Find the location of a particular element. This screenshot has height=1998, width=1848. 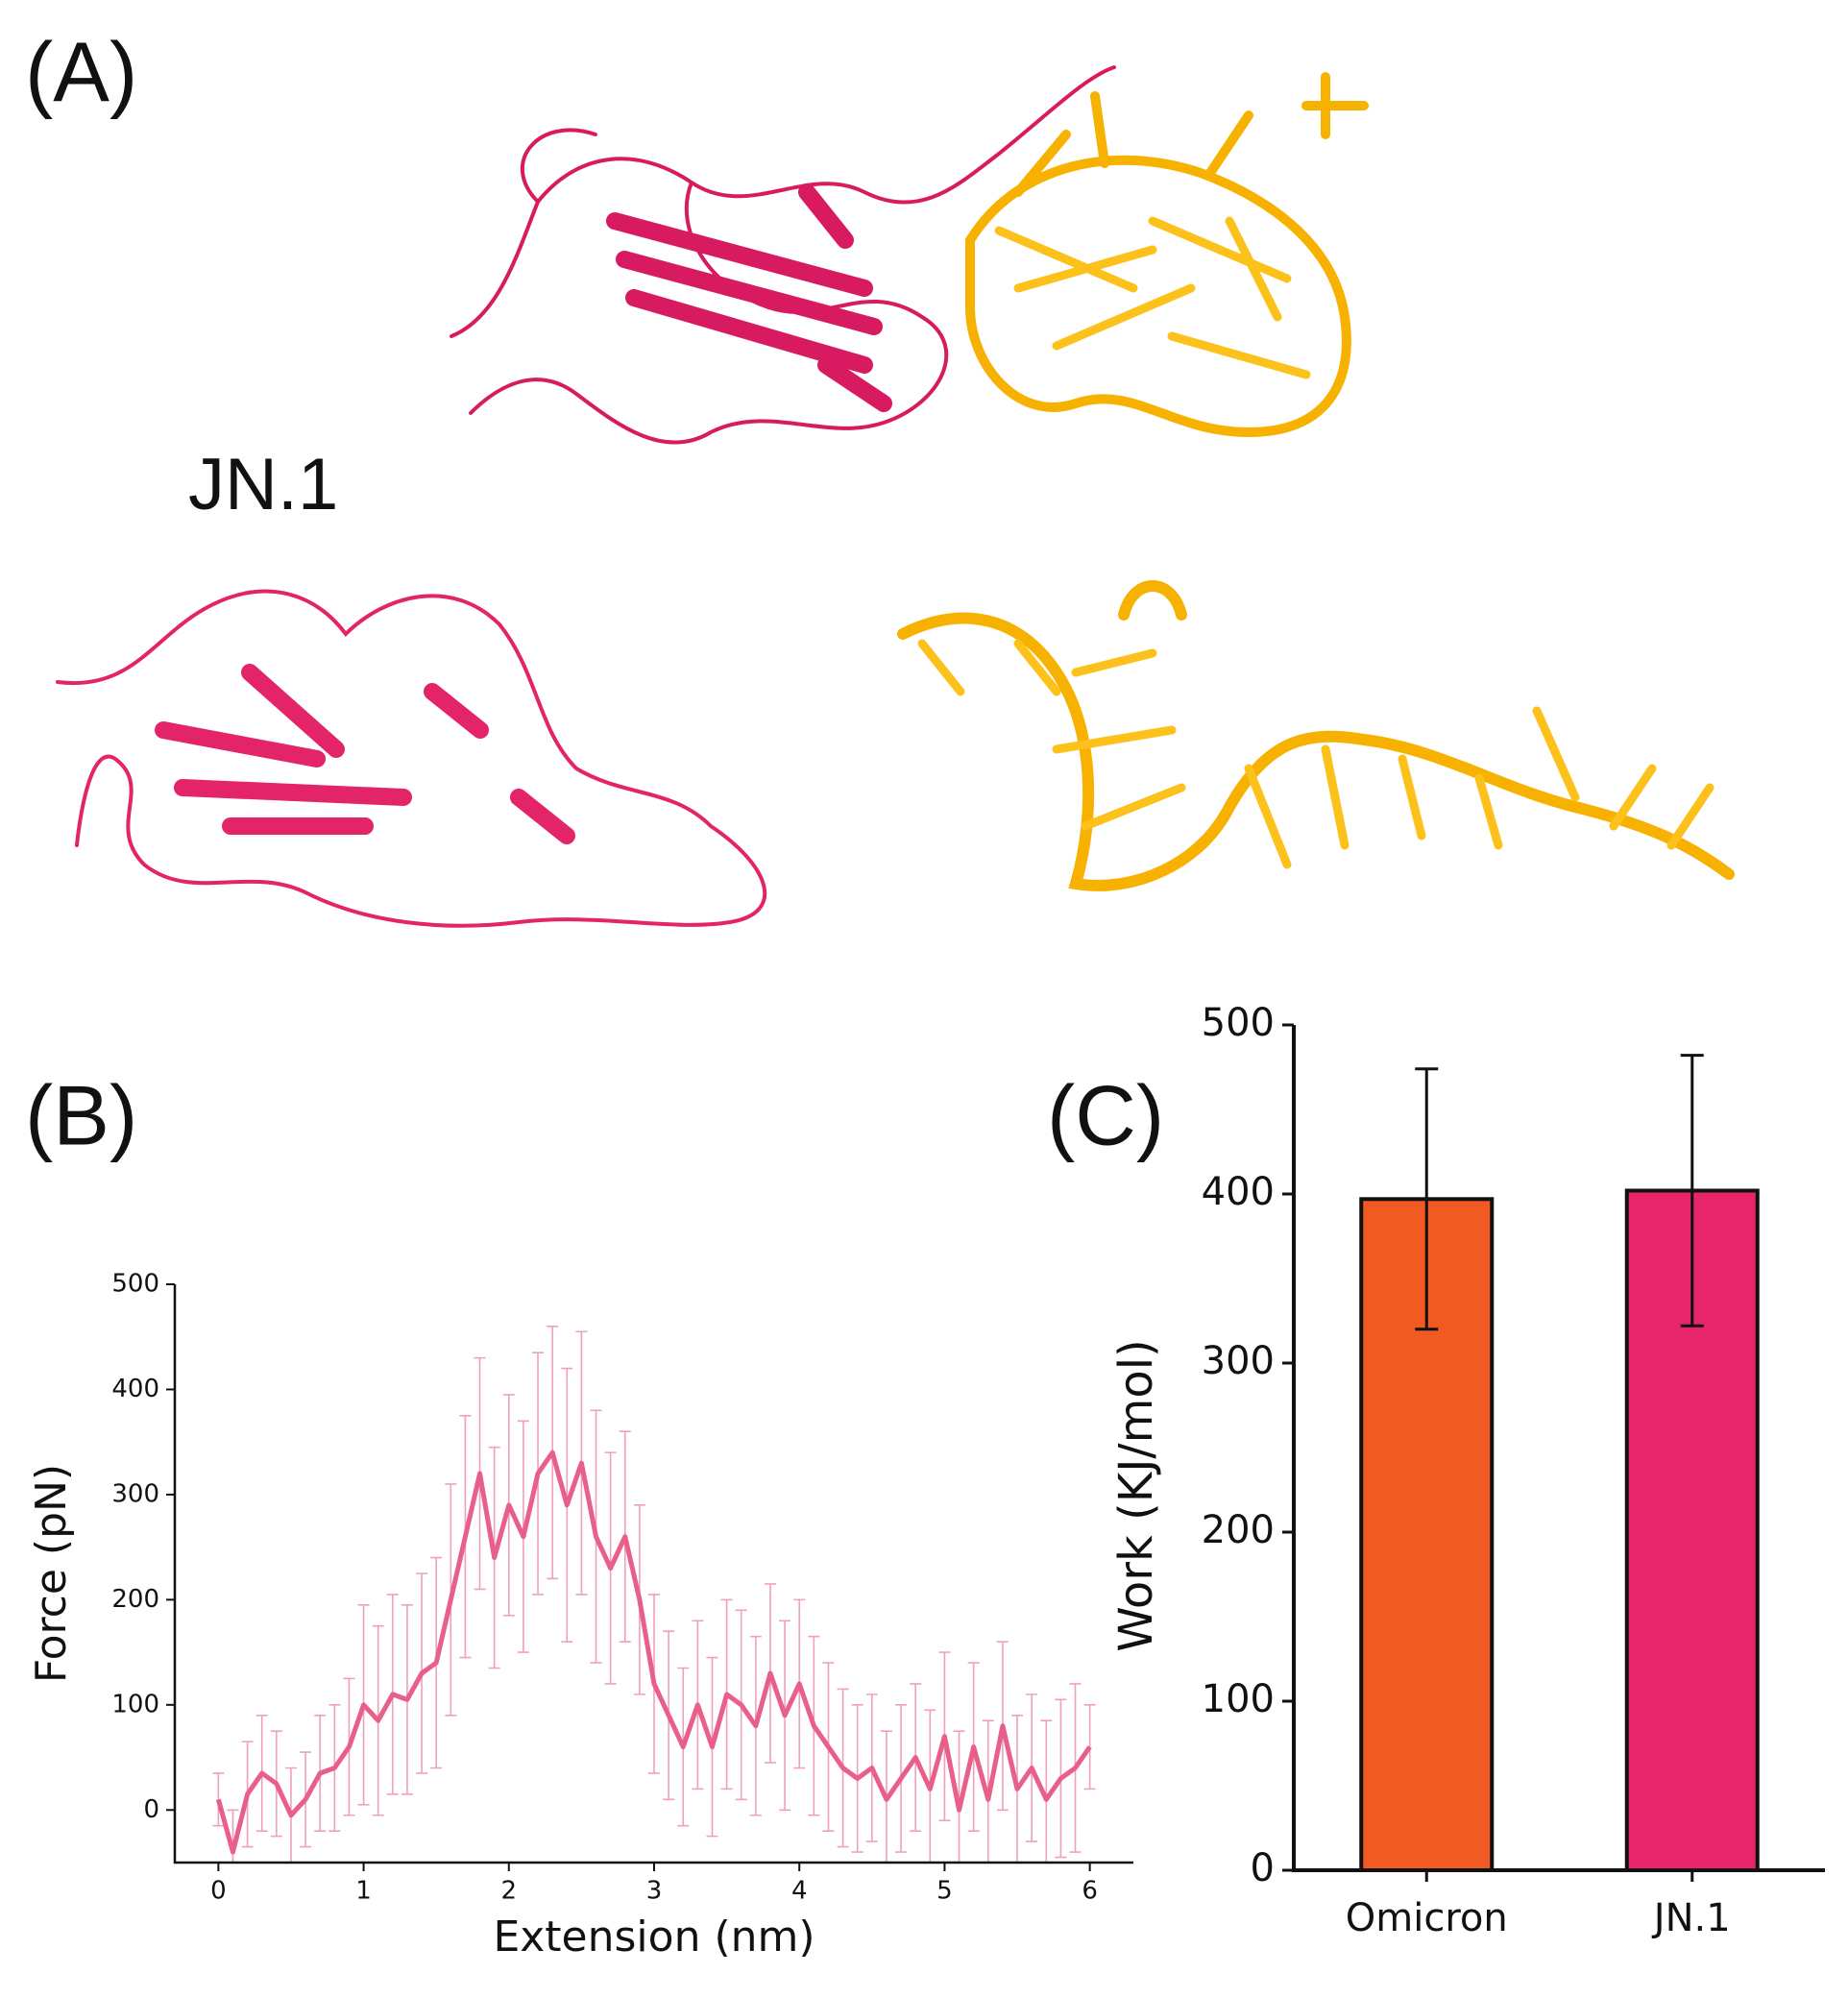

panel-label: (A) is located at coordinates (81, 71).